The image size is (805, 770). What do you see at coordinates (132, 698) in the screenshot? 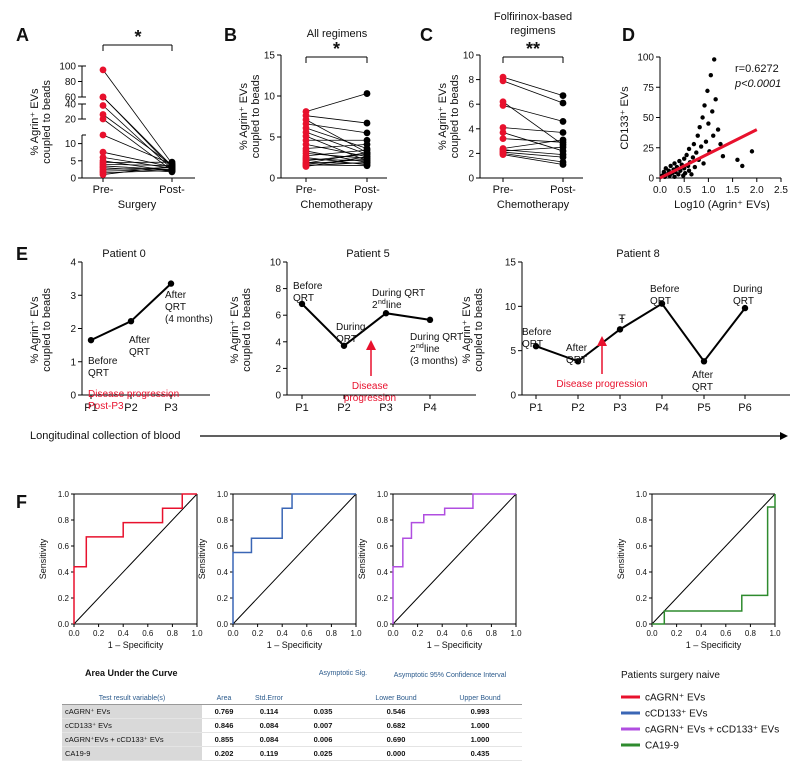
I see `auc-column-header: Test result variable(s)` at bounding box center [132, 698].